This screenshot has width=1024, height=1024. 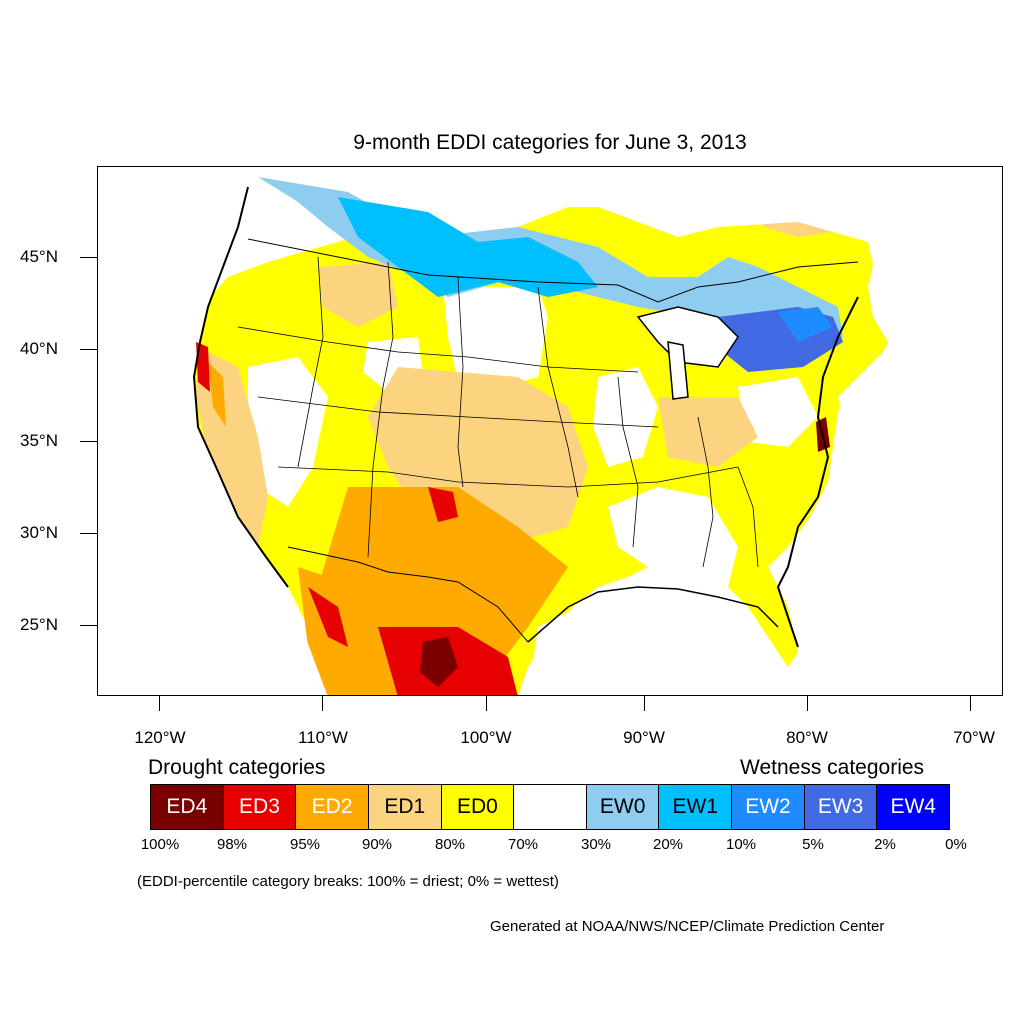 I want to click on ed4-region-northern-mexico, so click(x=439, y=662).